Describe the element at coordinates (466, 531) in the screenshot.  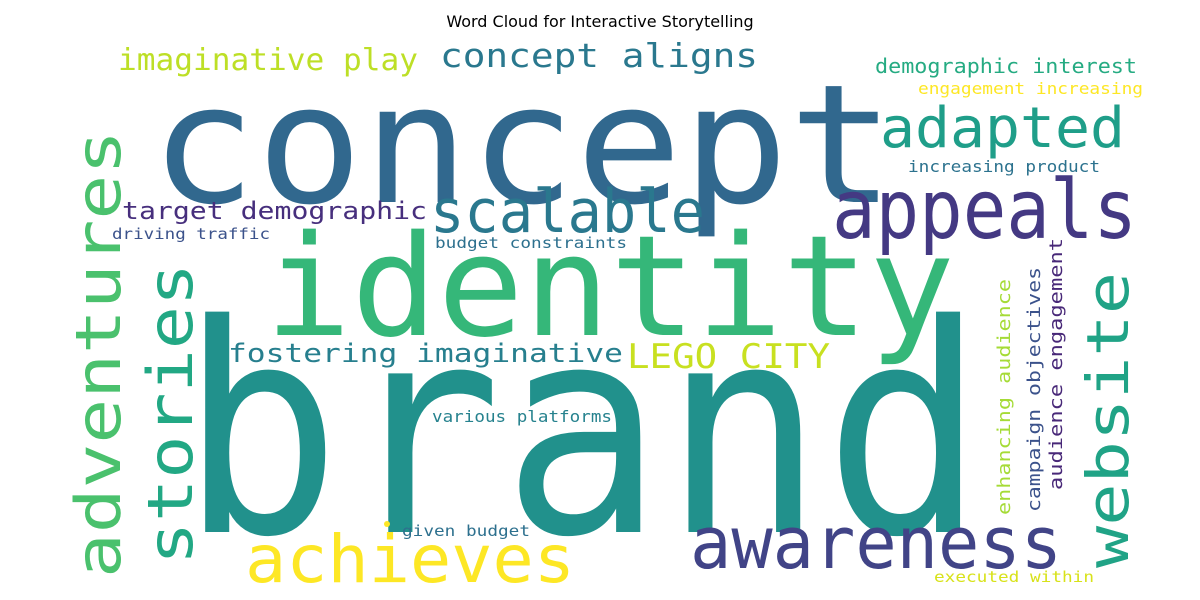
I see `word-given-budget: given budget` at that location.